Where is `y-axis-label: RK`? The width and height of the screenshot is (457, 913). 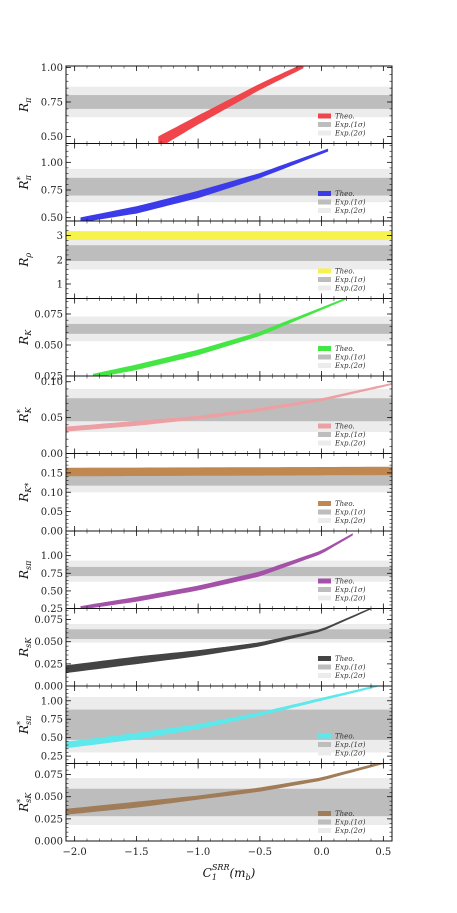 y-axis-label: RK is located at coordinates (25, 337).